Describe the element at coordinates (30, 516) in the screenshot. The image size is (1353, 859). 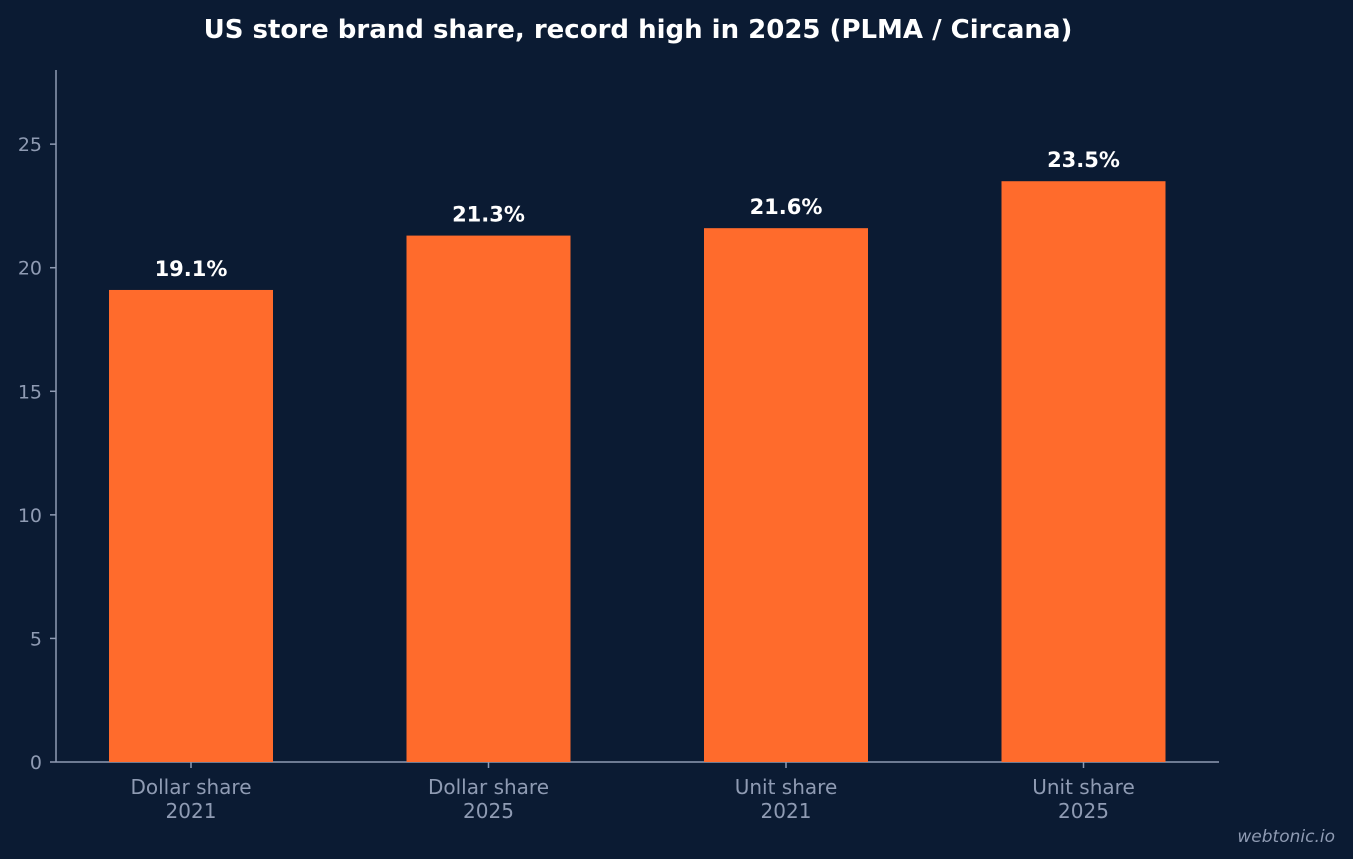
I see `y-tick-label: 10` at that location.